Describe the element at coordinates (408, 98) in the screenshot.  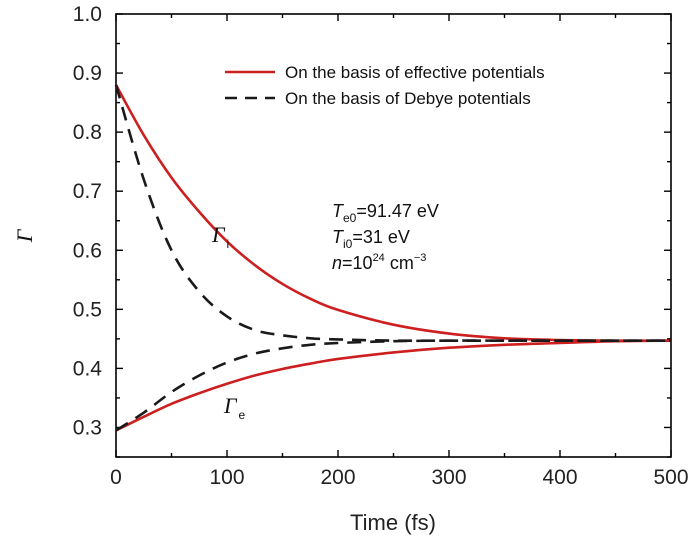
I see `legend-label-debye: On the basis of Debye potentials` at that location.